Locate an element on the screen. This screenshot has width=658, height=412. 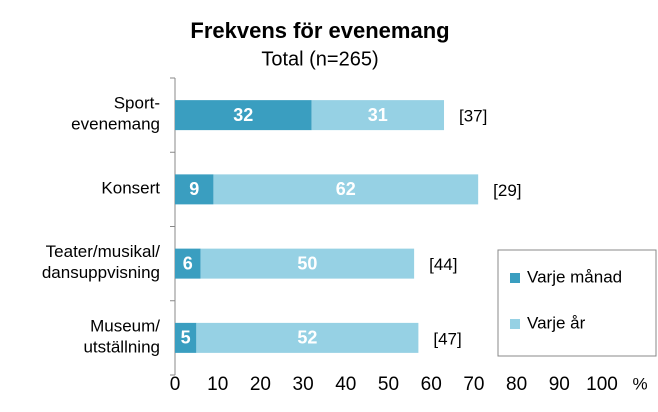
bar-value-label: 62 is located at coordinates (346, 189).